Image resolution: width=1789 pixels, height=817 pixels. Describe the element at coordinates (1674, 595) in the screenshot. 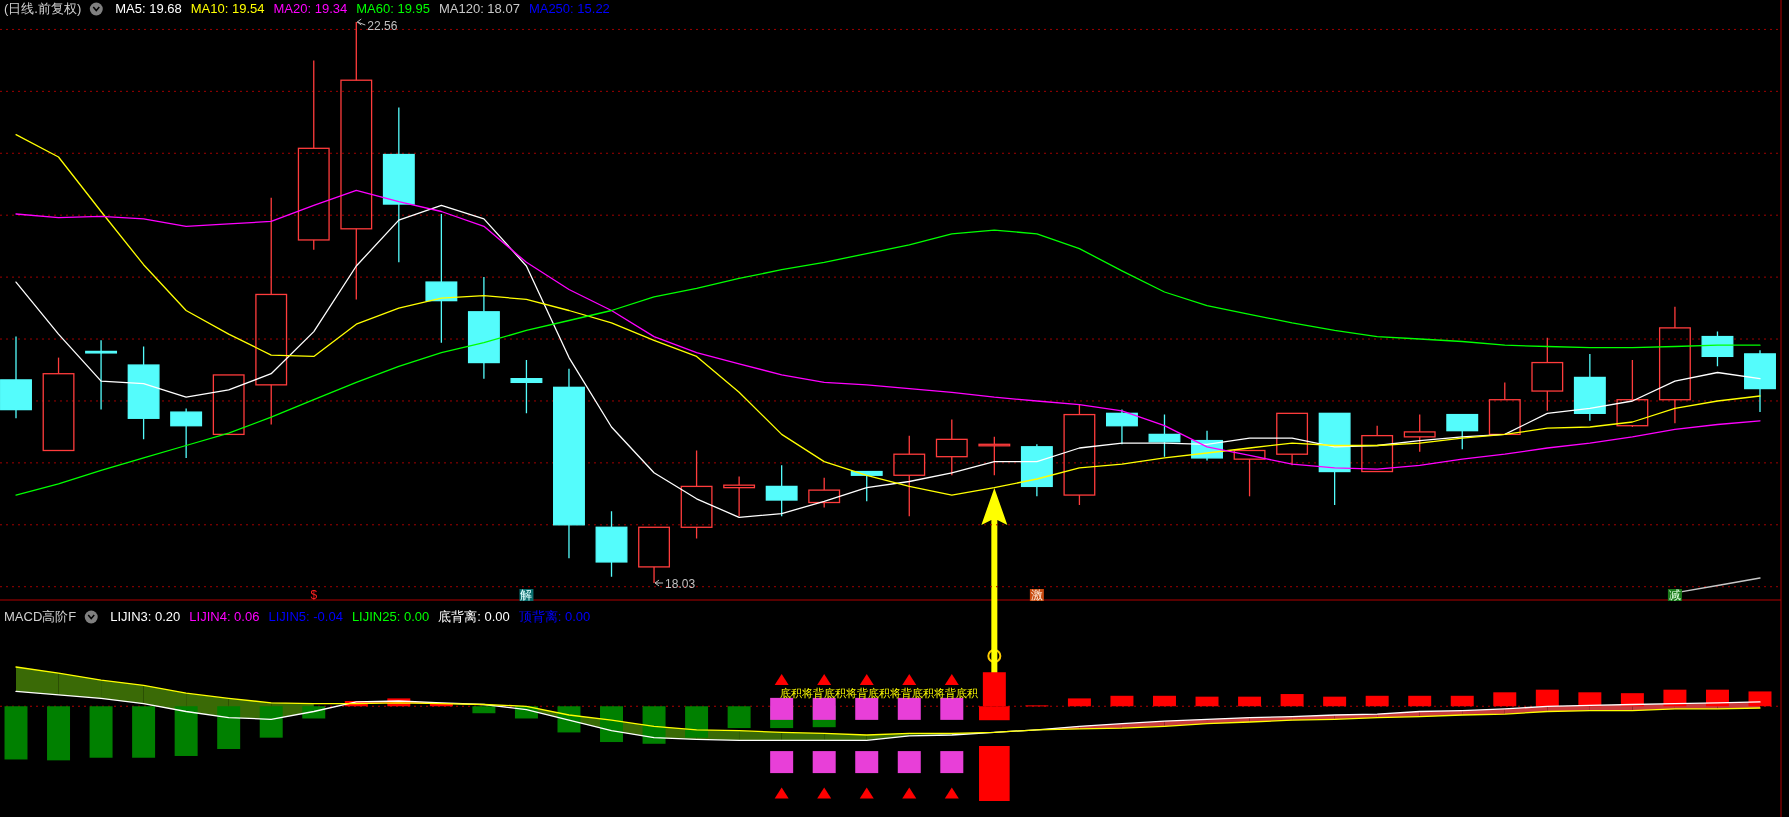

I see `text: 减` at that location.